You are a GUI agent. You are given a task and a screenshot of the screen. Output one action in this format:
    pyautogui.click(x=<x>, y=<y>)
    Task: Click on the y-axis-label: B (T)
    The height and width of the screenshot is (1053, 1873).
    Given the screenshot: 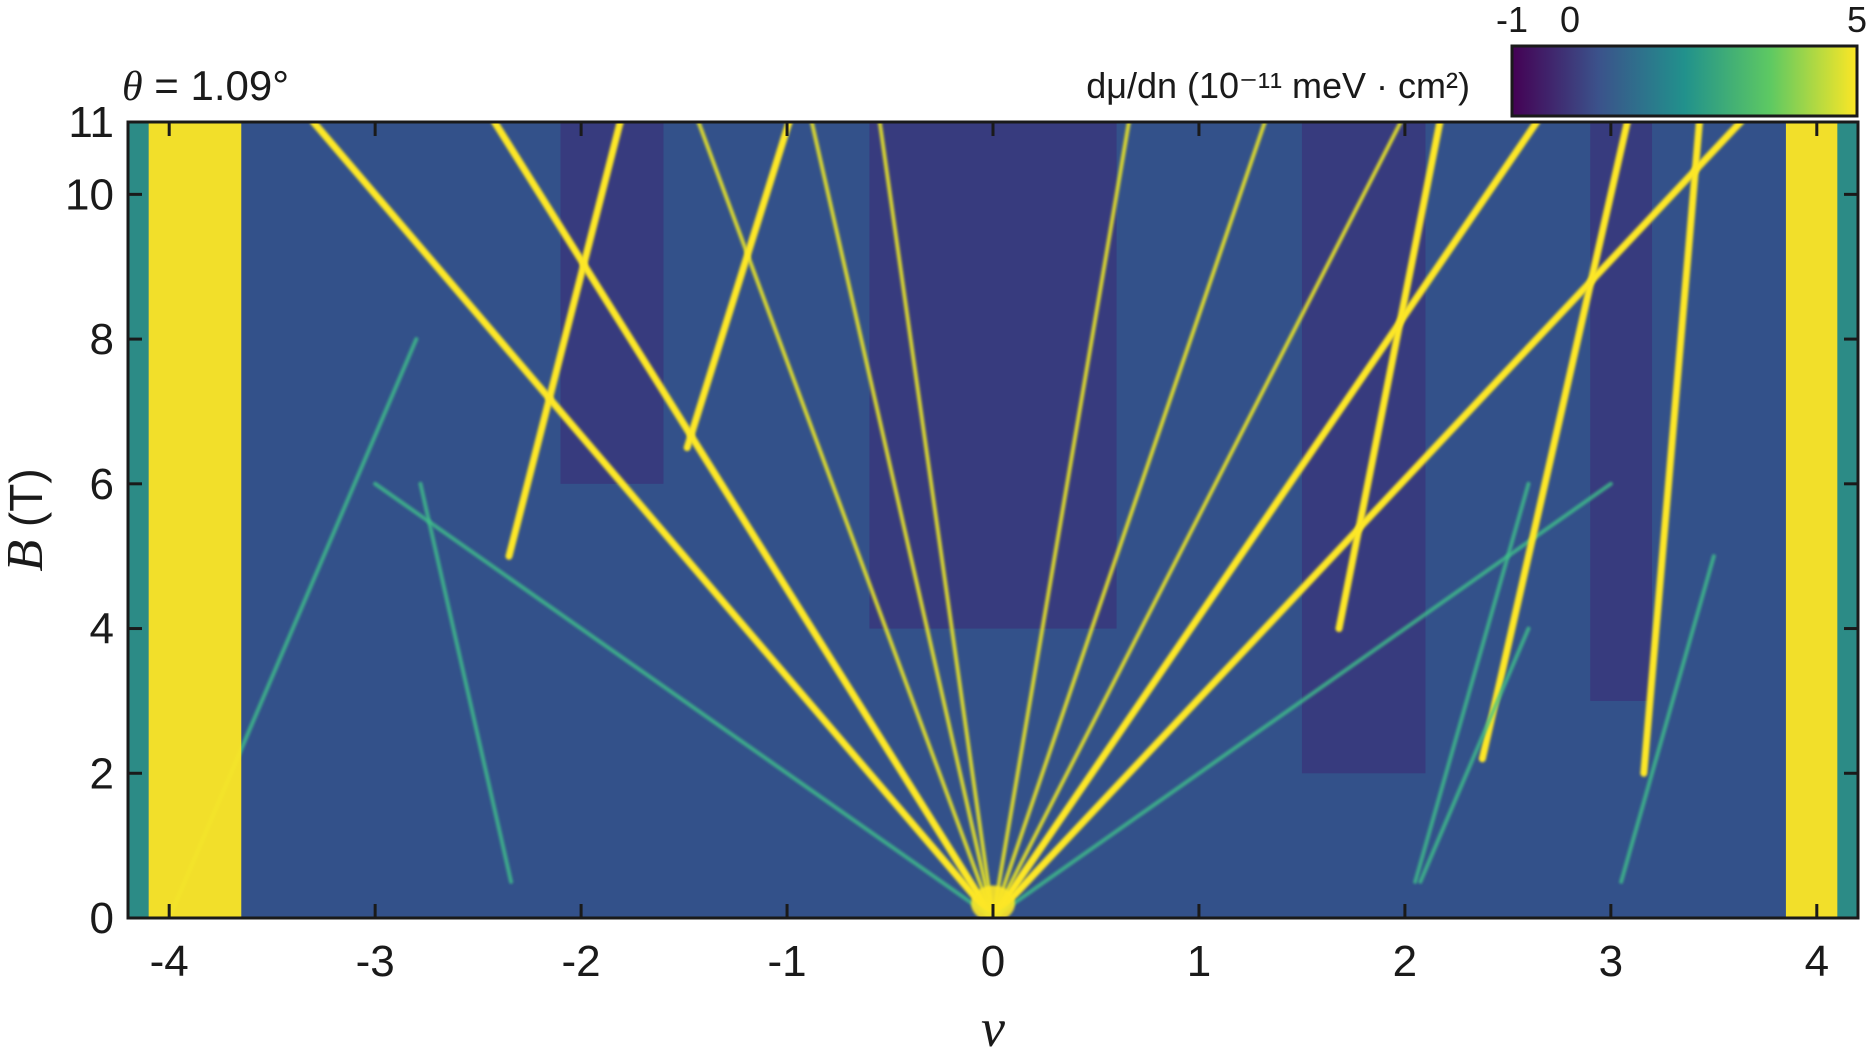 What is the action you would take?
    pyautogui.click(x=27, y=519)
    